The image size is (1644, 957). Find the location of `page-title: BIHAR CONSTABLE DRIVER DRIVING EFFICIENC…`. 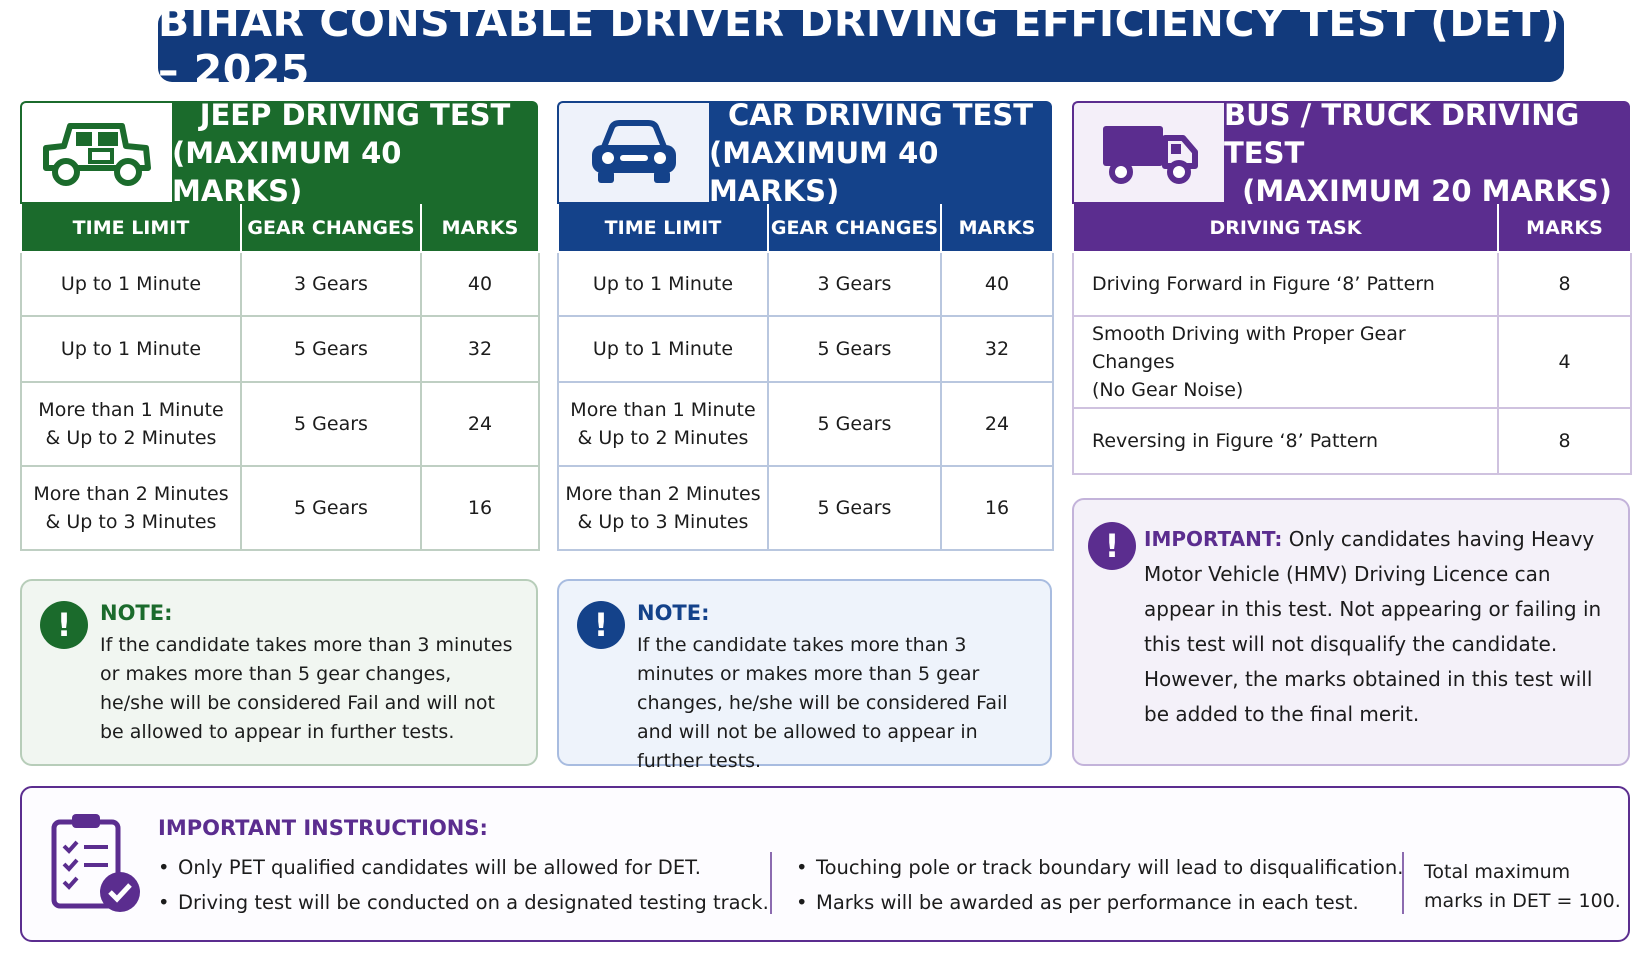

page-title: BIHAR CONSTABLE DRIVER DRIVING EFFICIENC… is located at coordinates (859, 47).